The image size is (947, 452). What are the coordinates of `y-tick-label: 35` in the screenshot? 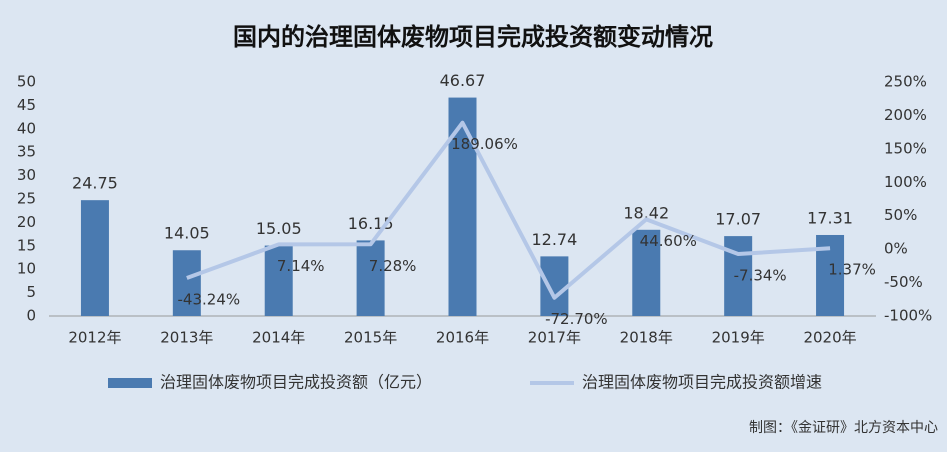 It's located at (26, 152).